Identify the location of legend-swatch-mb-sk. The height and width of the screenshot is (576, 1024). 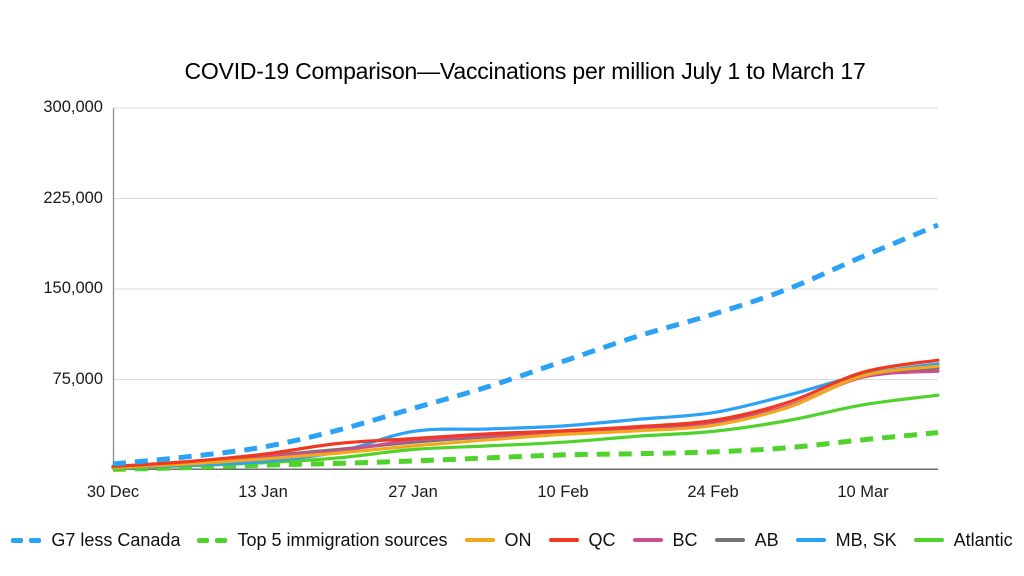
(810, 540).